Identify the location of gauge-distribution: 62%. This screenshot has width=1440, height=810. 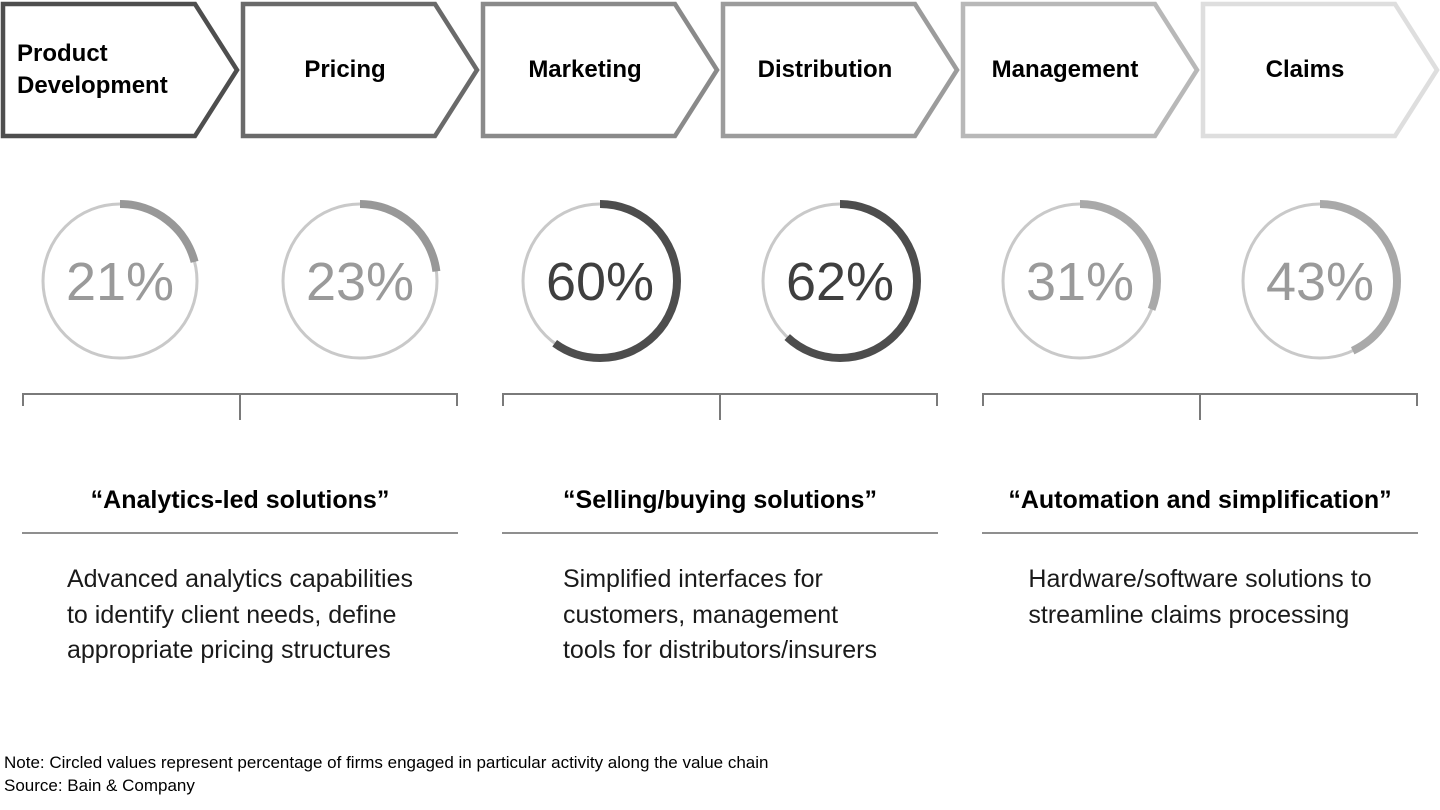
(840, 281).